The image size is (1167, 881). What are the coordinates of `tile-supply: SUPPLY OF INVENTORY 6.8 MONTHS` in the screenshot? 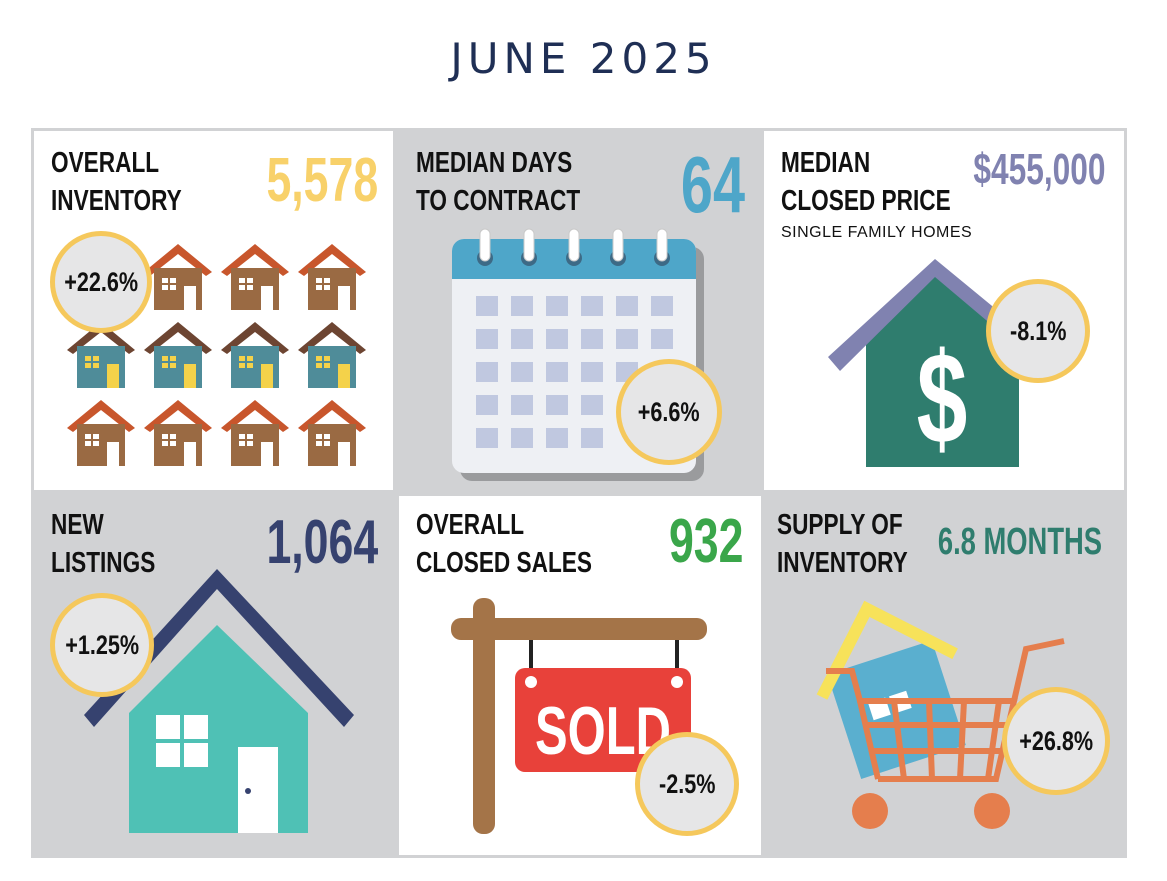 It's located at (944, 674).